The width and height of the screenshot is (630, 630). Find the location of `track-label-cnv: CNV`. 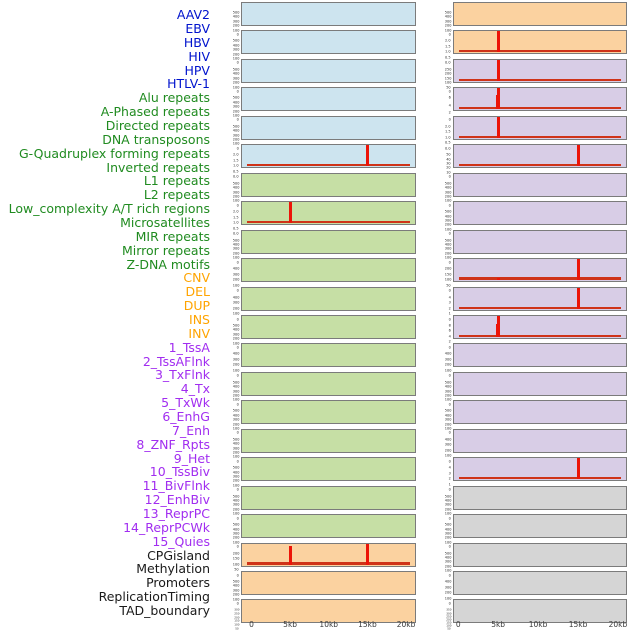

track-label-cnv: CNV is located at coordinates (196, 278).